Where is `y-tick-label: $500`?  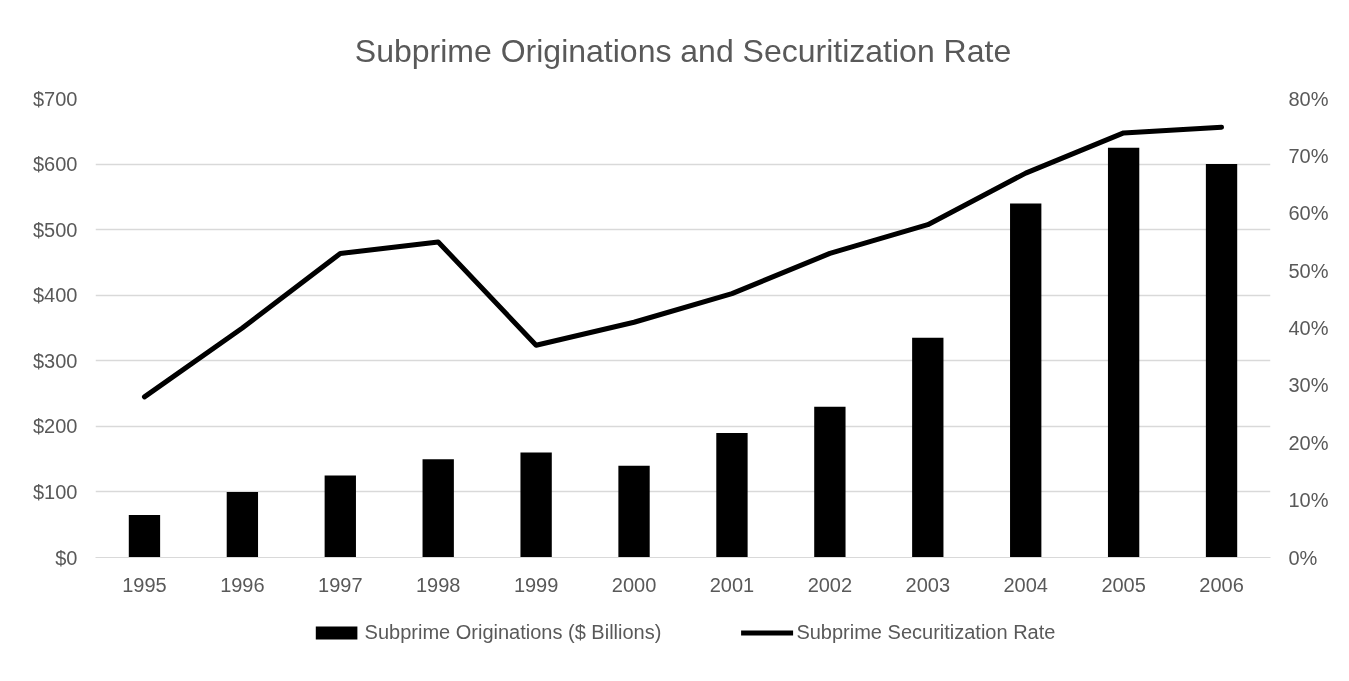
y-tick-label: $500 is located at coordinates (55, 229).